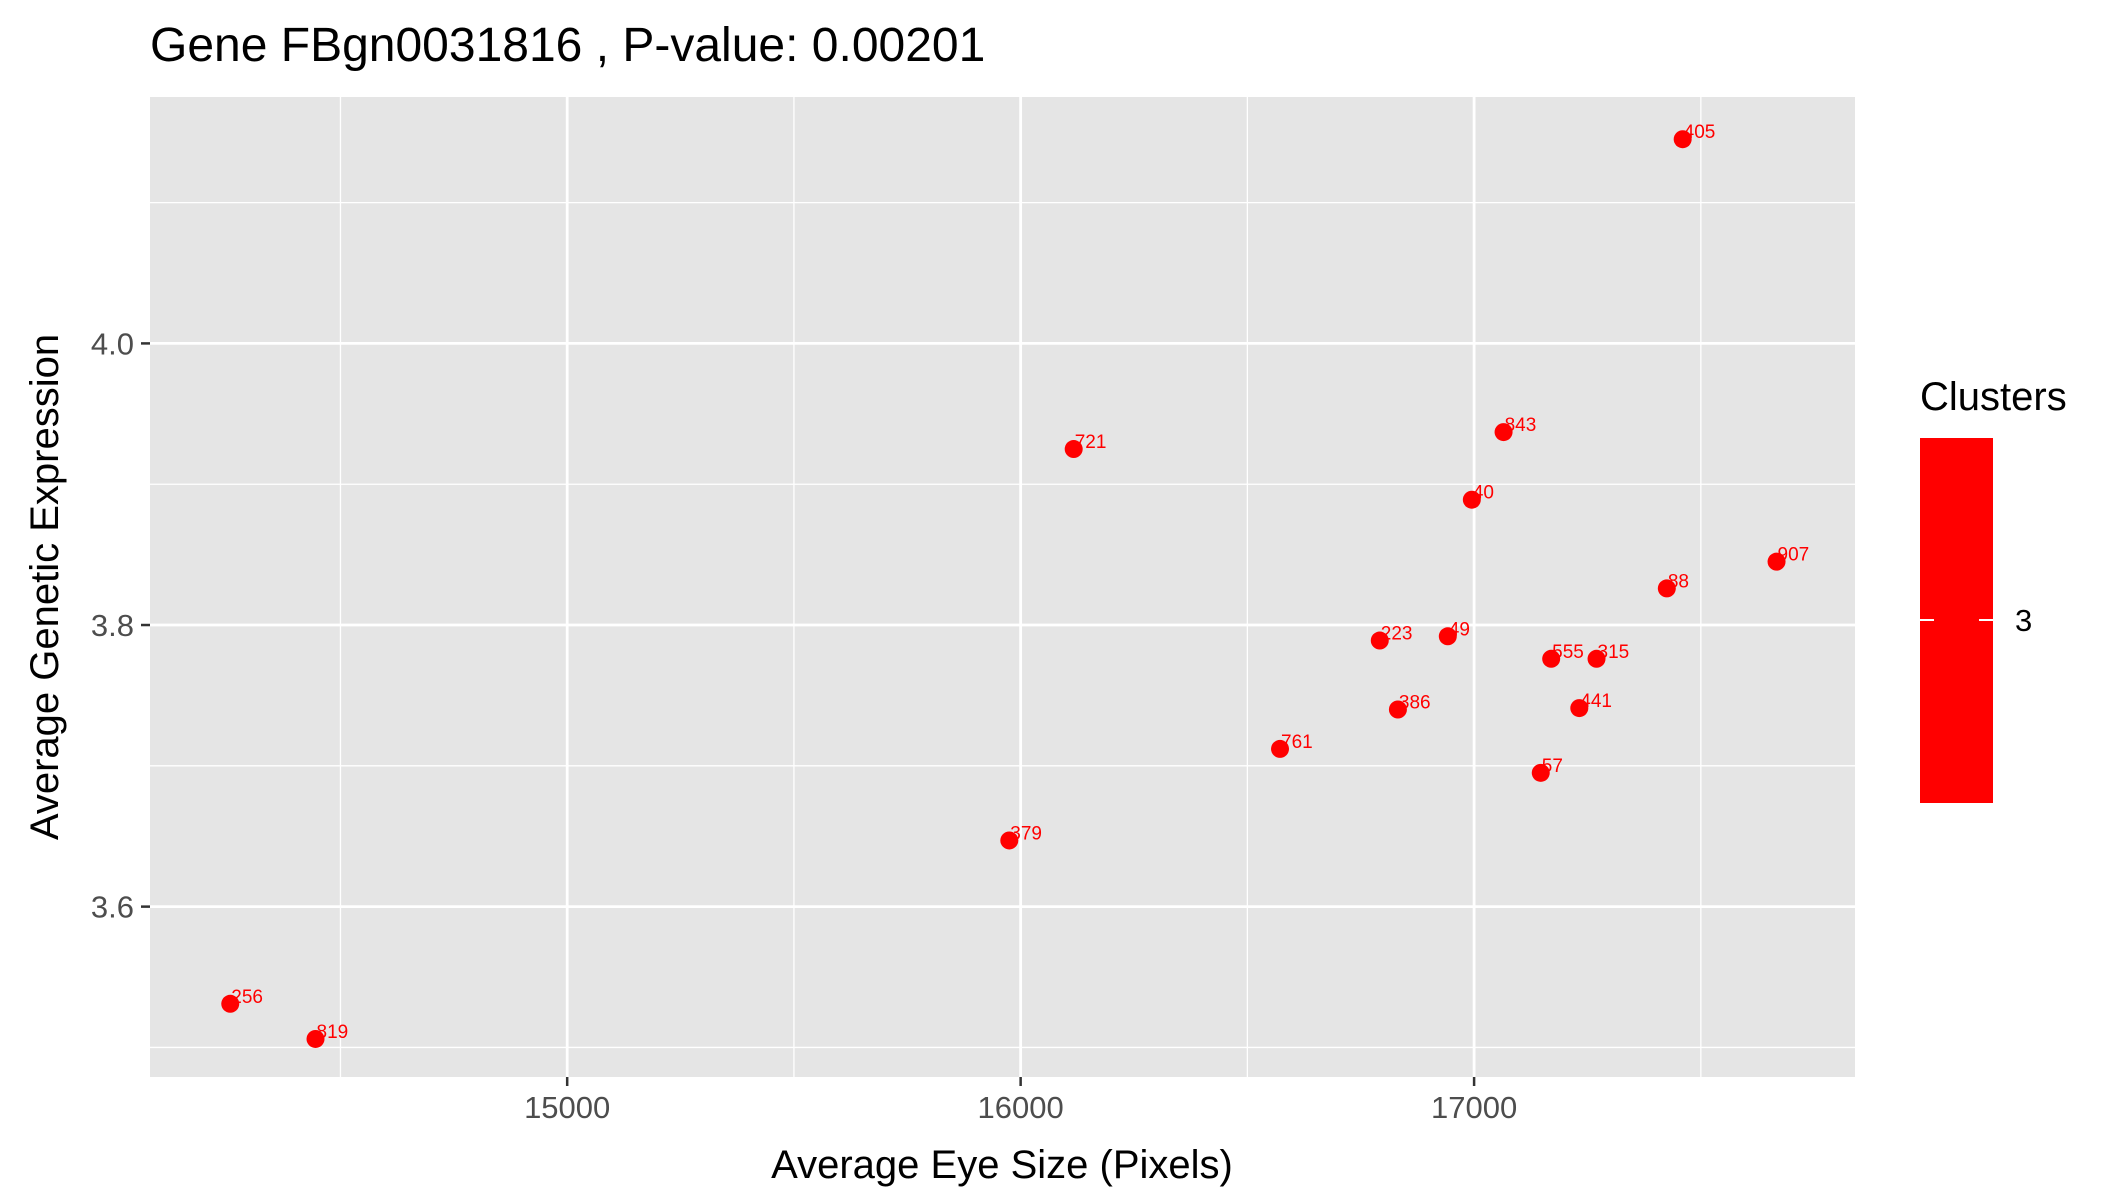  What do you see at coordinates (333, 1032) in the screenshot?
I see `data-point-label: 819` at bounding box center [333, 1032].